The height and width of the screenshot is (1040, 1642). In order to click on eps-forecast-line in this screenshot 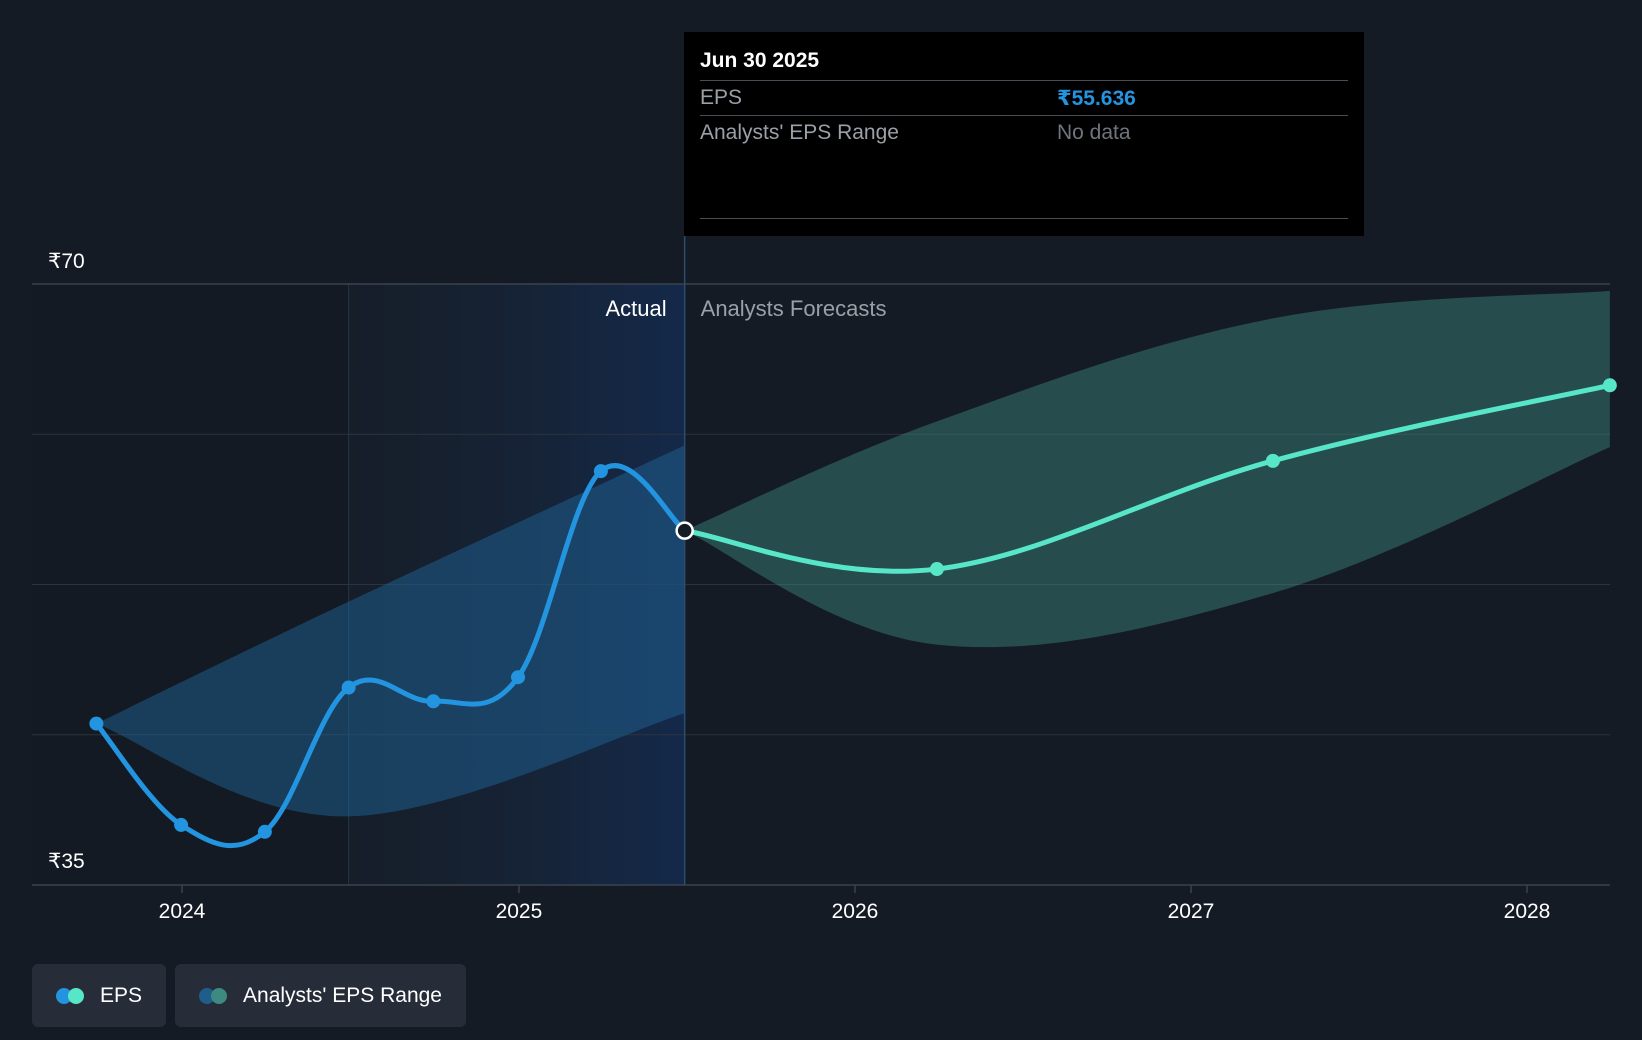, I will do `click(1147, 478)`.